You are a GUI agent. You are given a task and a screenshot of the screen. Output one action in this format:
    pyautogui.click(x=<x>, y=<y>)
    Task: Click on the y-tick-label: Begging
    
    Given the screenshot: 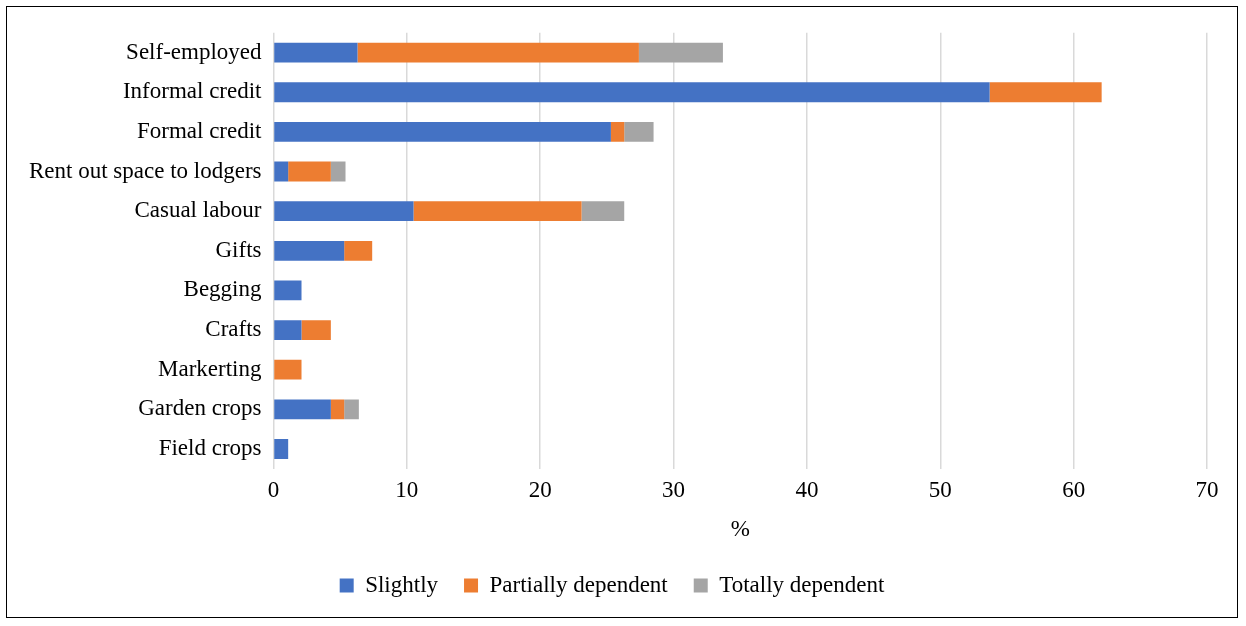 What is the action you would take?
    pyautogui.click(x=222, y=289)
    